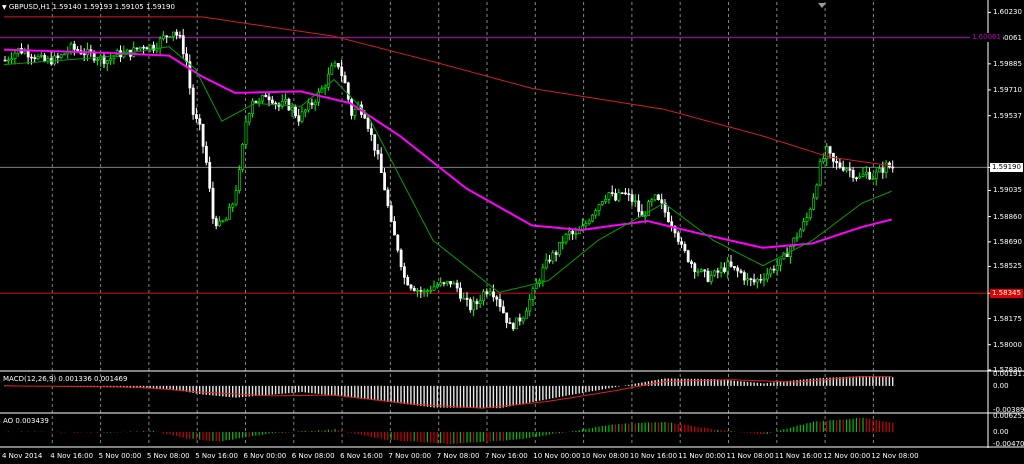 The width and height of the screenshot is (1024, 464). I want to click on time-label: 4 Nov 2014, so click(22, 456).